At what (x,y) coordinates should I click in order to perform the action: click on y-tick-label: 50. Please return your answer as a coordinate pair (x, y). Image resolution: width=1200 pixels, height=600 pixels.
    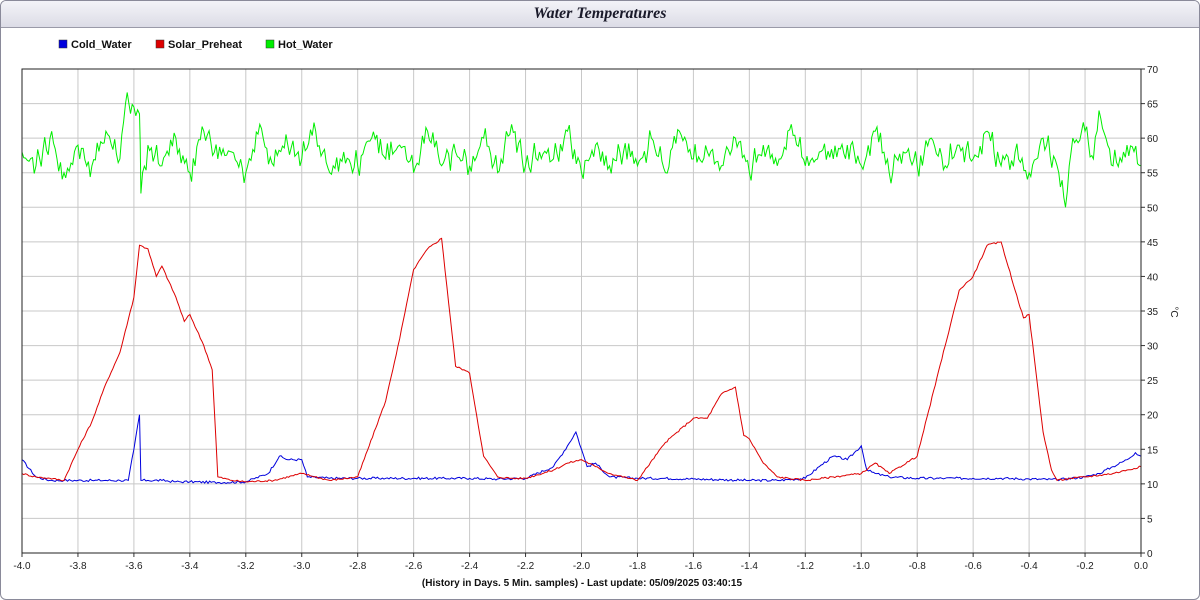
    Looking at the image, I should click on (1153, 208).